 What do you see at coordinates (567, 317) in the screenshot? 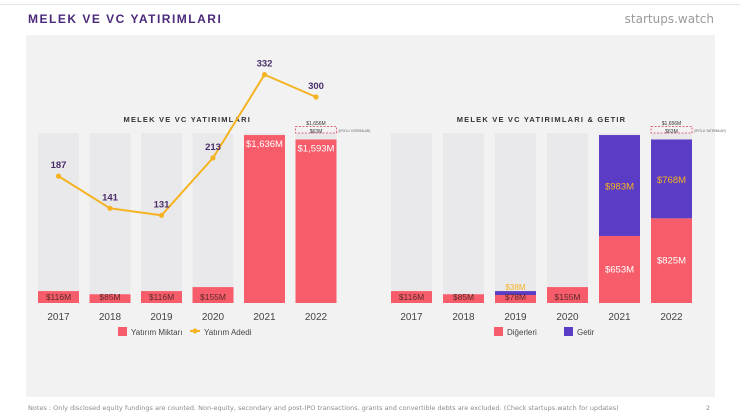
I see `x-tick-1-2020: 2020` at bounding box center [567, 317].